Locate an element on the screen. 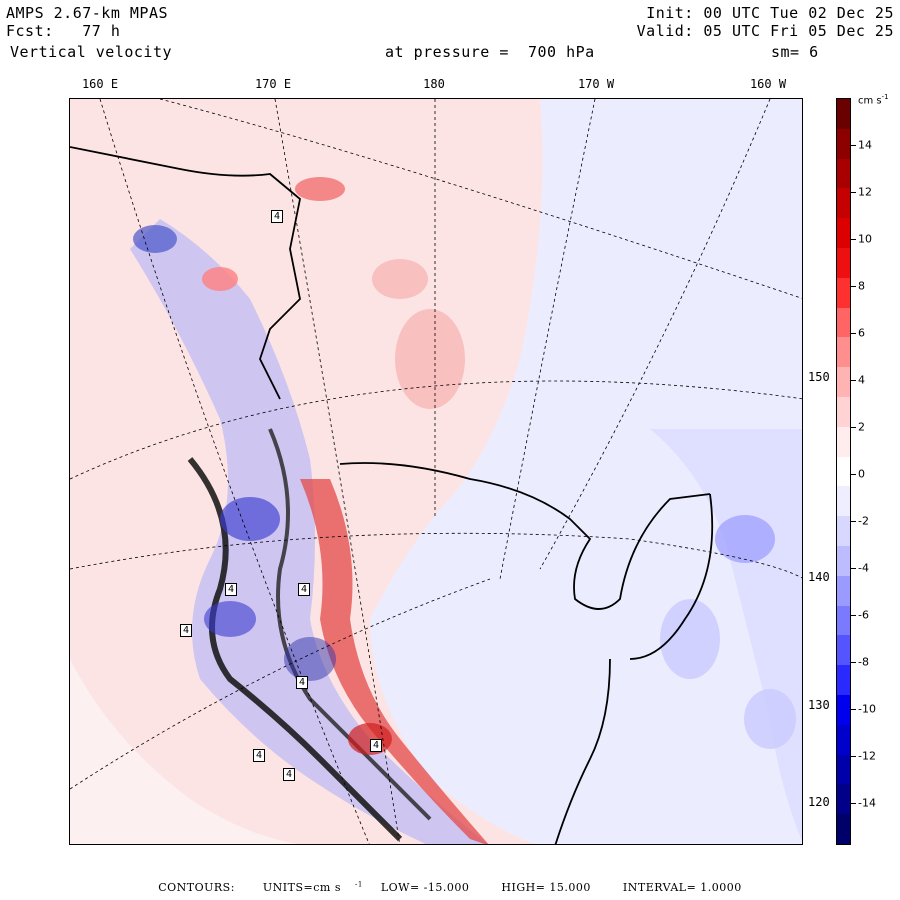  lon-label-160w: 160 W is located at coordinates (768, 84).